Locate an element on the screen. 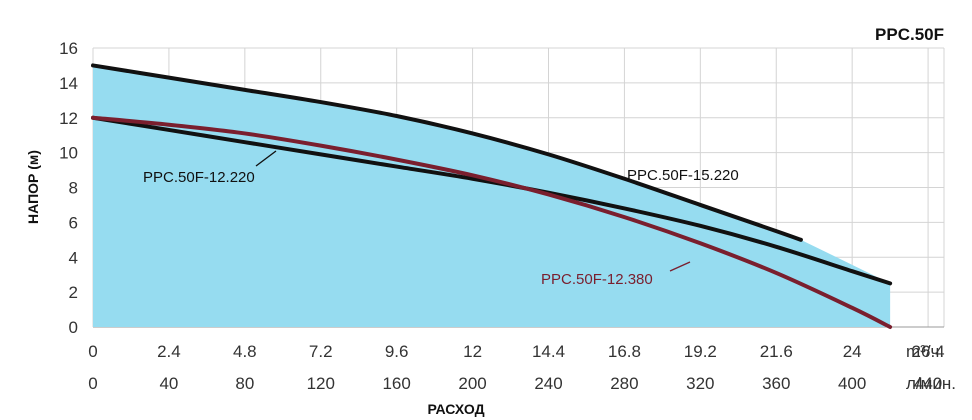  x-tick-label-lmin: 360 is located at coordinates (776, 383).